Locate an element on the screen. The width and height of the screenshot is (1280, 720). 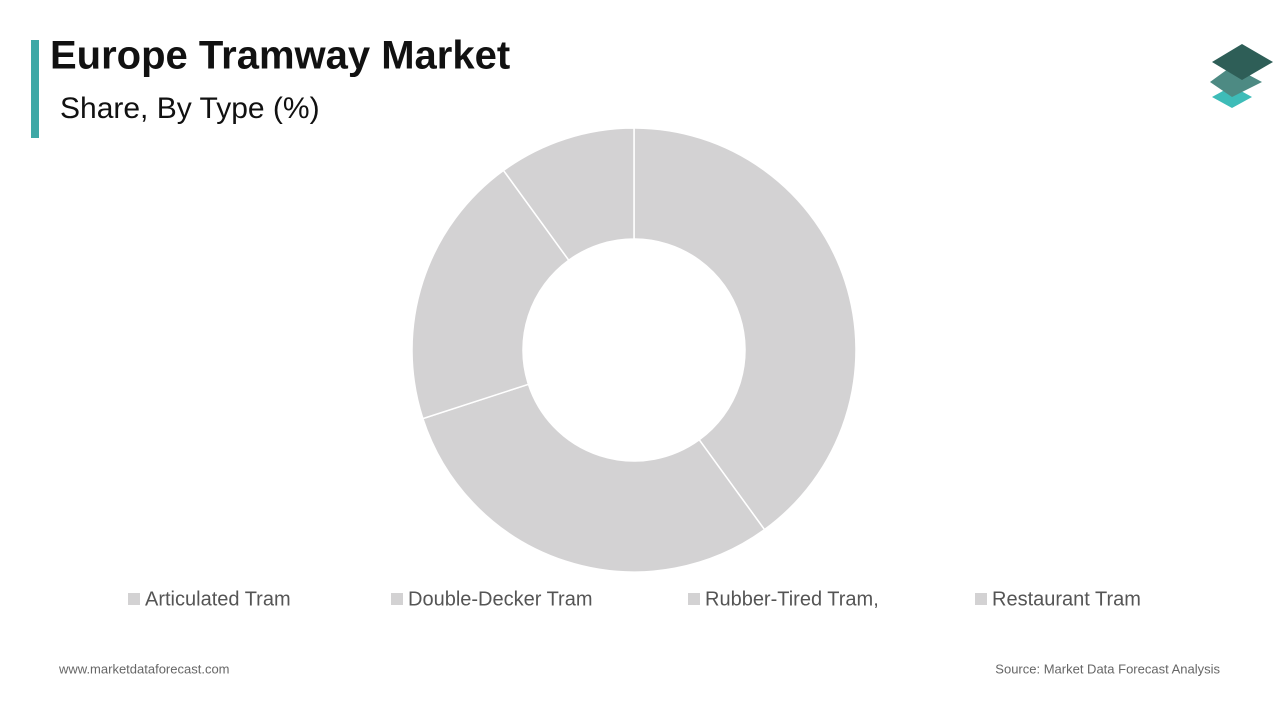
title-accent is located at coordinates (35, 89).